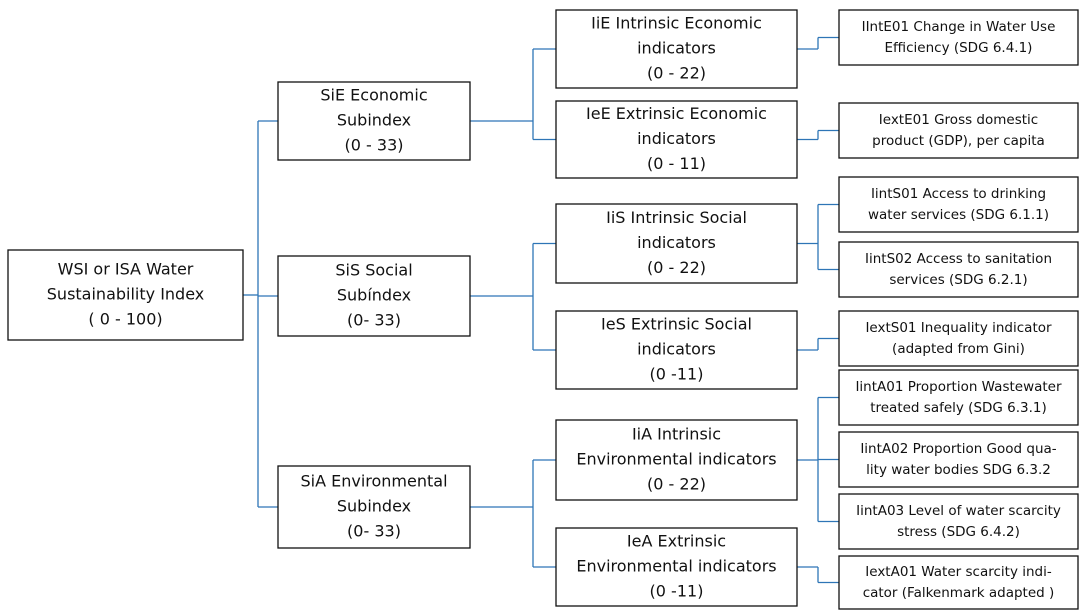  I want to click on item-box-text: IextE01 Gross domestic, so click(958, 120).